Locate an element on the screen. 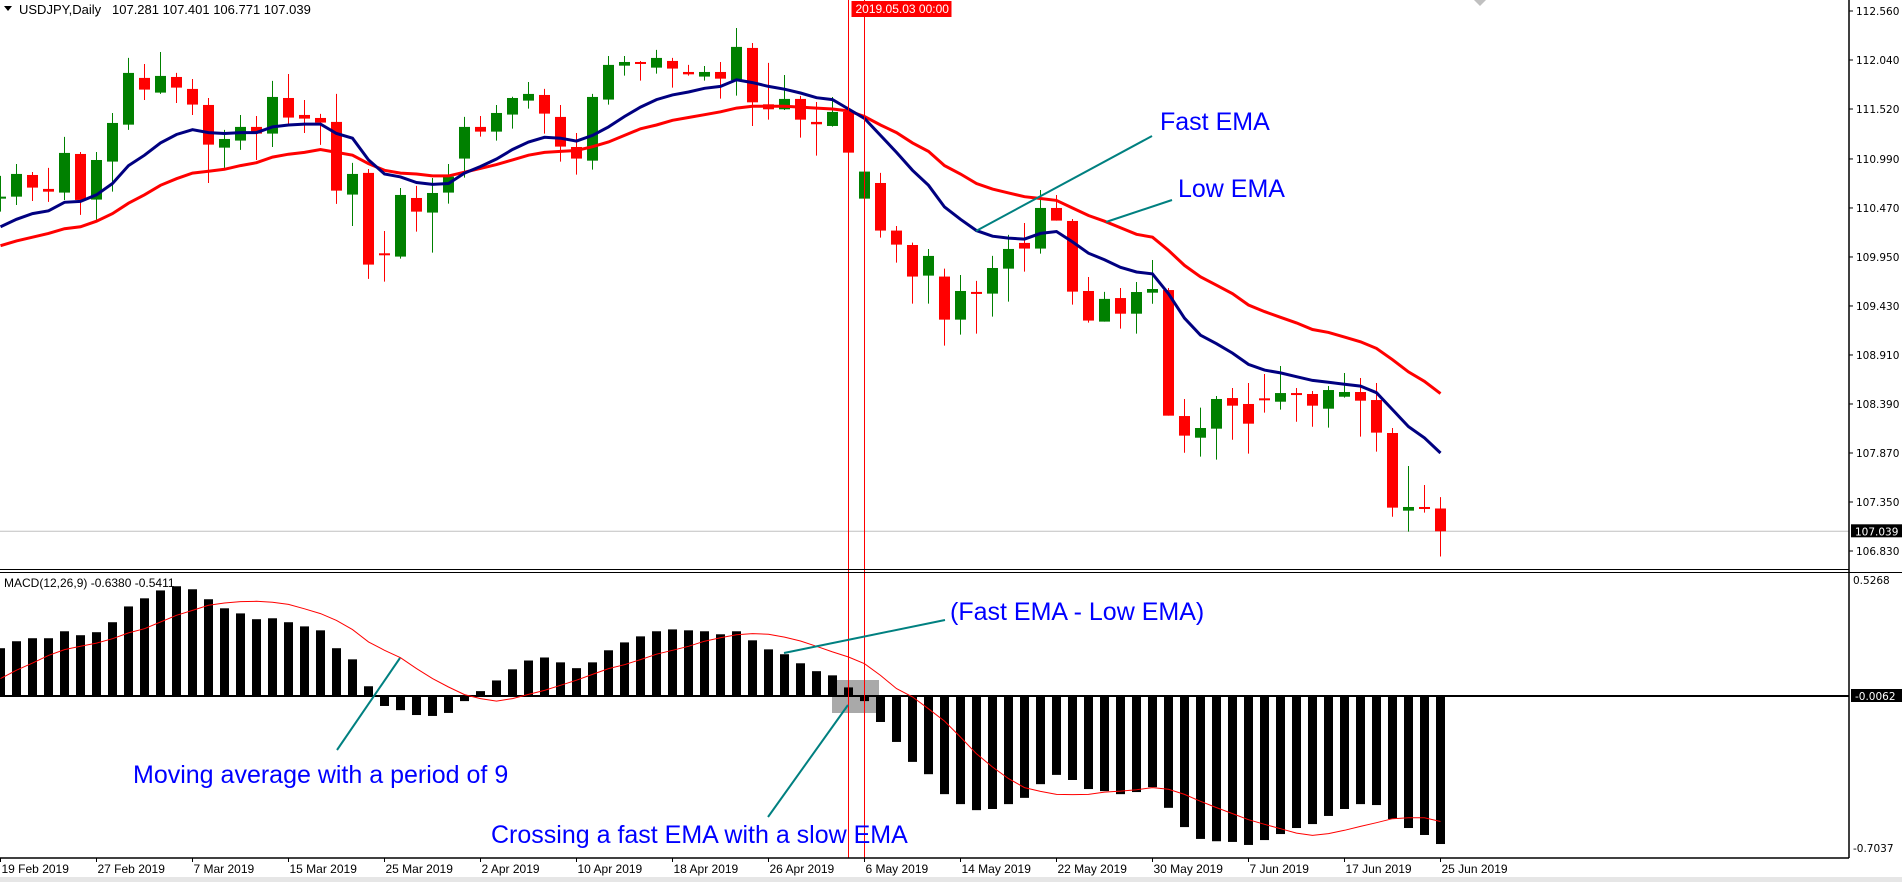 The image size is (1902, 882). price-tick-label: 112.040 is located at coordinates (1877, 61).